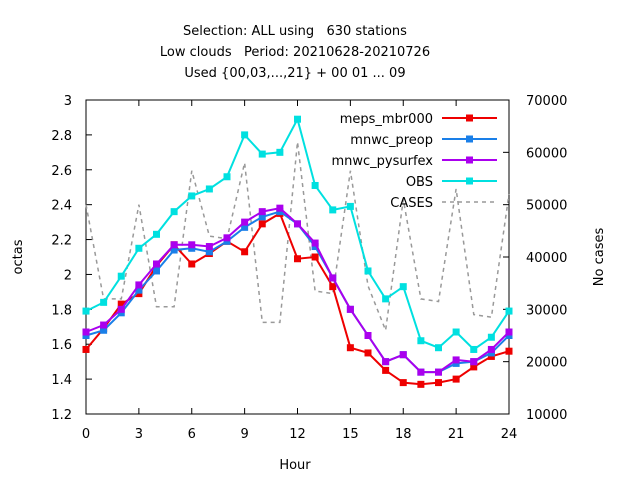 This screenshot has height=480, width=640. What do you see at coordinates (61, 380) in the screenshot?
I see `y-tick-label: 1.4` at bounding box center [61, 380].